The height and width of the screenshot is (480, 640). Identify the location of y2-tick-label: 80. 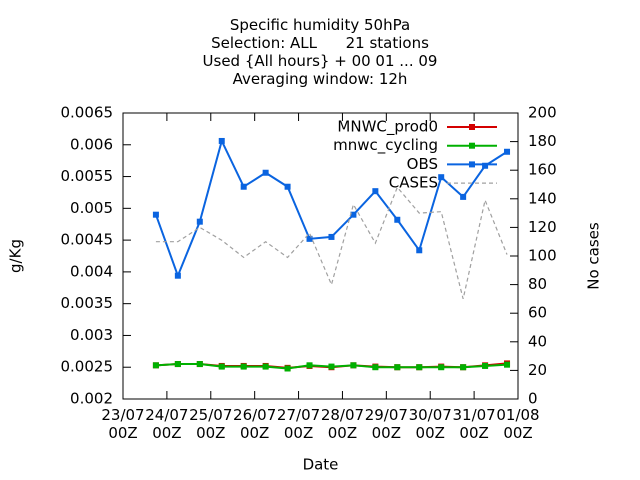
(537, 284).